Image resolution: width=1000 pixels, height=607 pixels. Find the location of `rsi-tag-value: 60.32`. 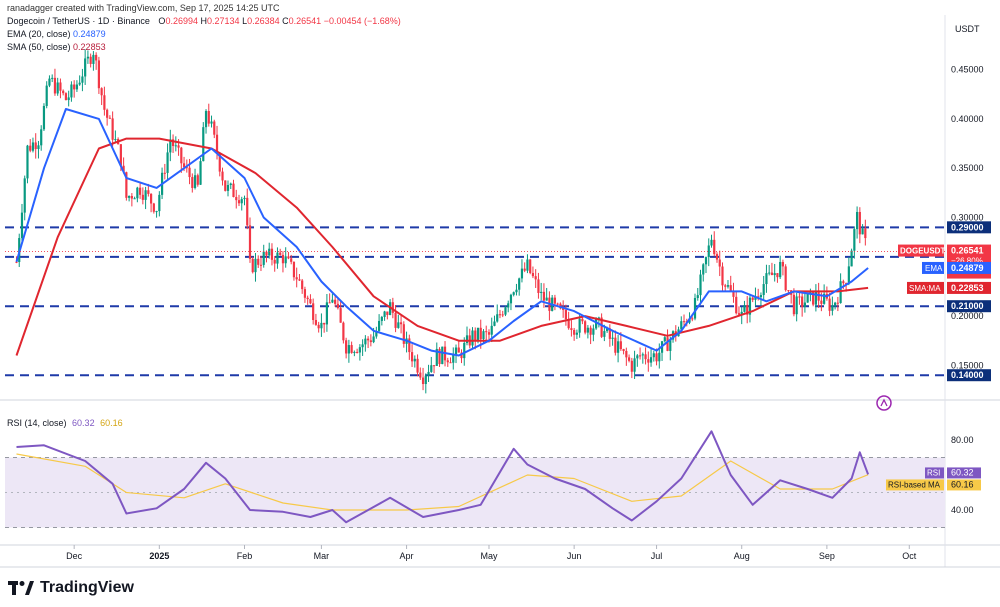

rsi-tag-value: 60.32 is located at coordinates (962, 472).